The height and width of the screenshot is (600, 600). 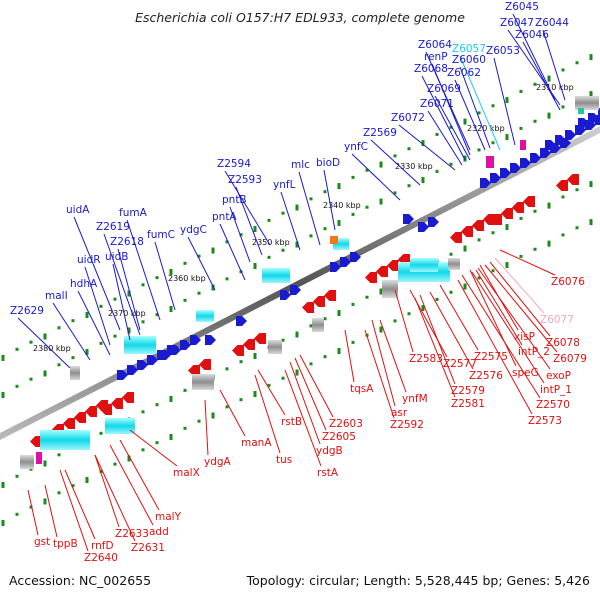 What do you see at coordinates (102, 546) in the screenshot?
I see `gene-label-reverse: rnfD` at bounding box center [102, 546].